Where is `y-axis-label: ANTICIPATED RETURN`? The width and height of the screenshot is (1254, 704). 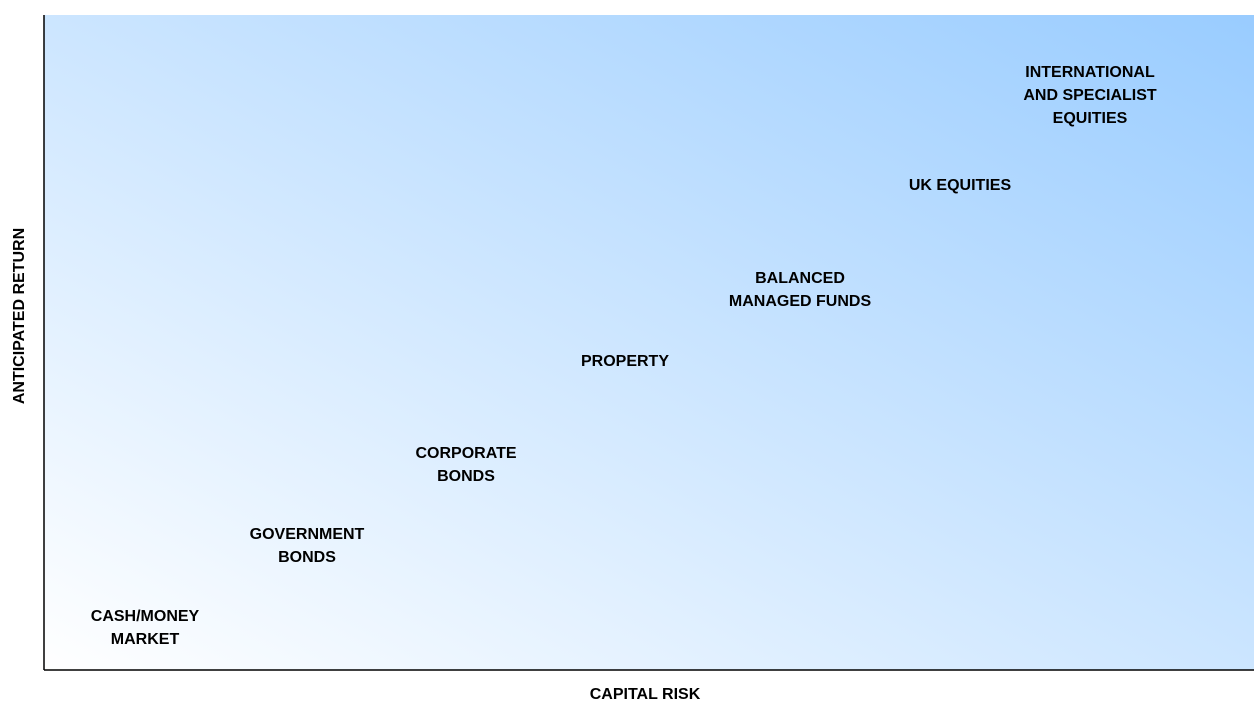 y-axis-label: ANTICIPATED RETURN is located at coordinates (19, 316).